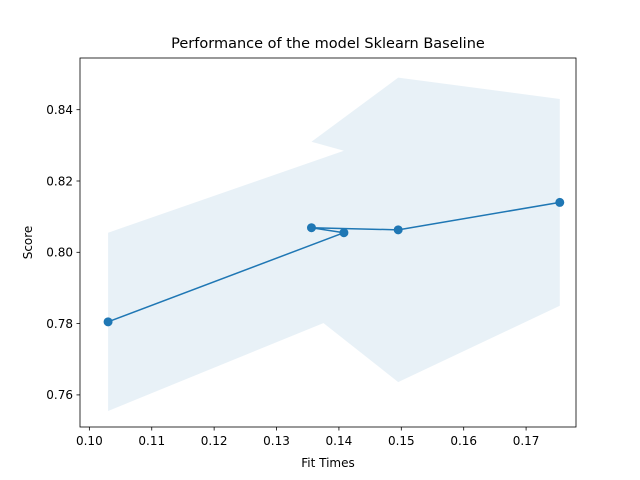  What do you see at coordinates (59, 395) in the screenshot?
I see `y-tick-label: 0.76` at bounding box center [59, 395].